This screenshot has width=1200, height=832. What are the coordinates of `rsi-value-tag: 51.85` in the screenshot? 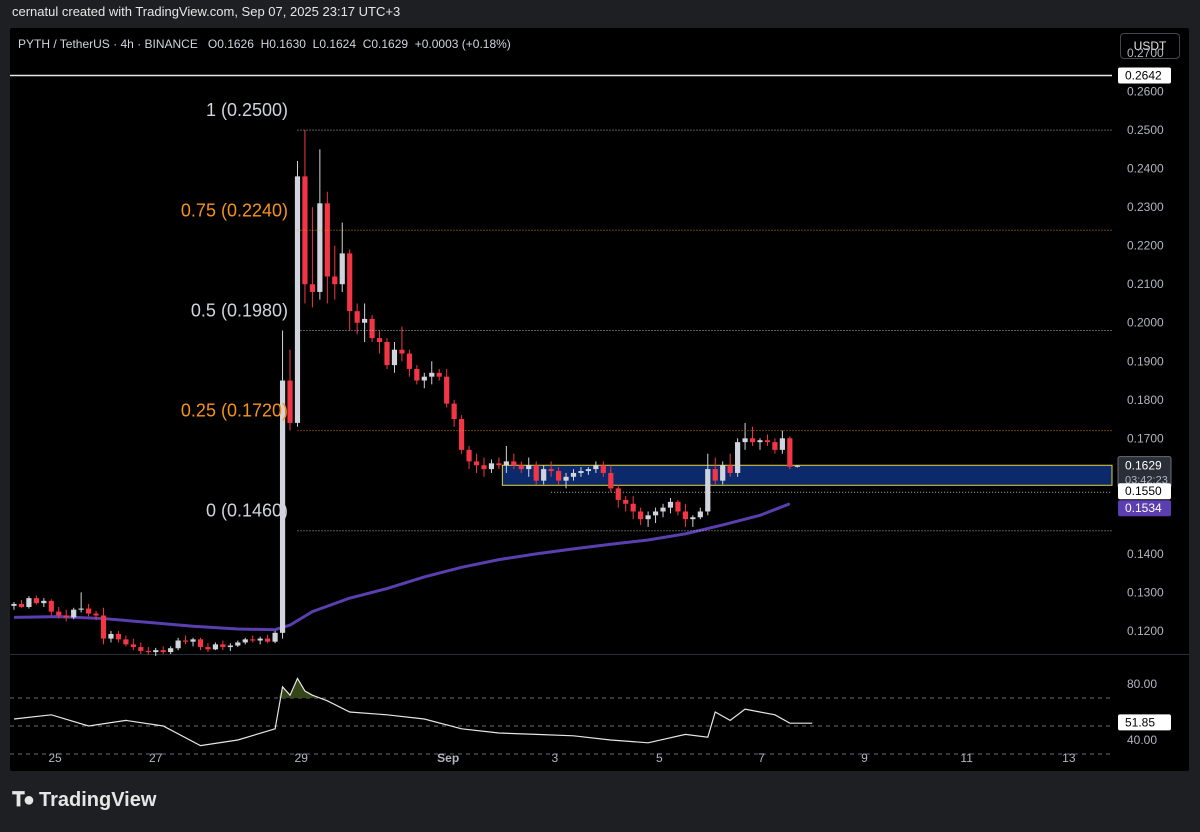 It's located at (1144, 722).